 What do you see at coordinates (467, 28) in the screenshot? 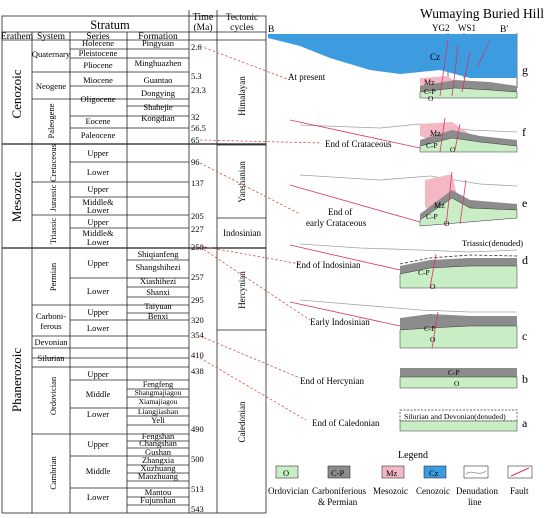
I see `well-ws1-label: WS1` at bounding box center [467, 28].